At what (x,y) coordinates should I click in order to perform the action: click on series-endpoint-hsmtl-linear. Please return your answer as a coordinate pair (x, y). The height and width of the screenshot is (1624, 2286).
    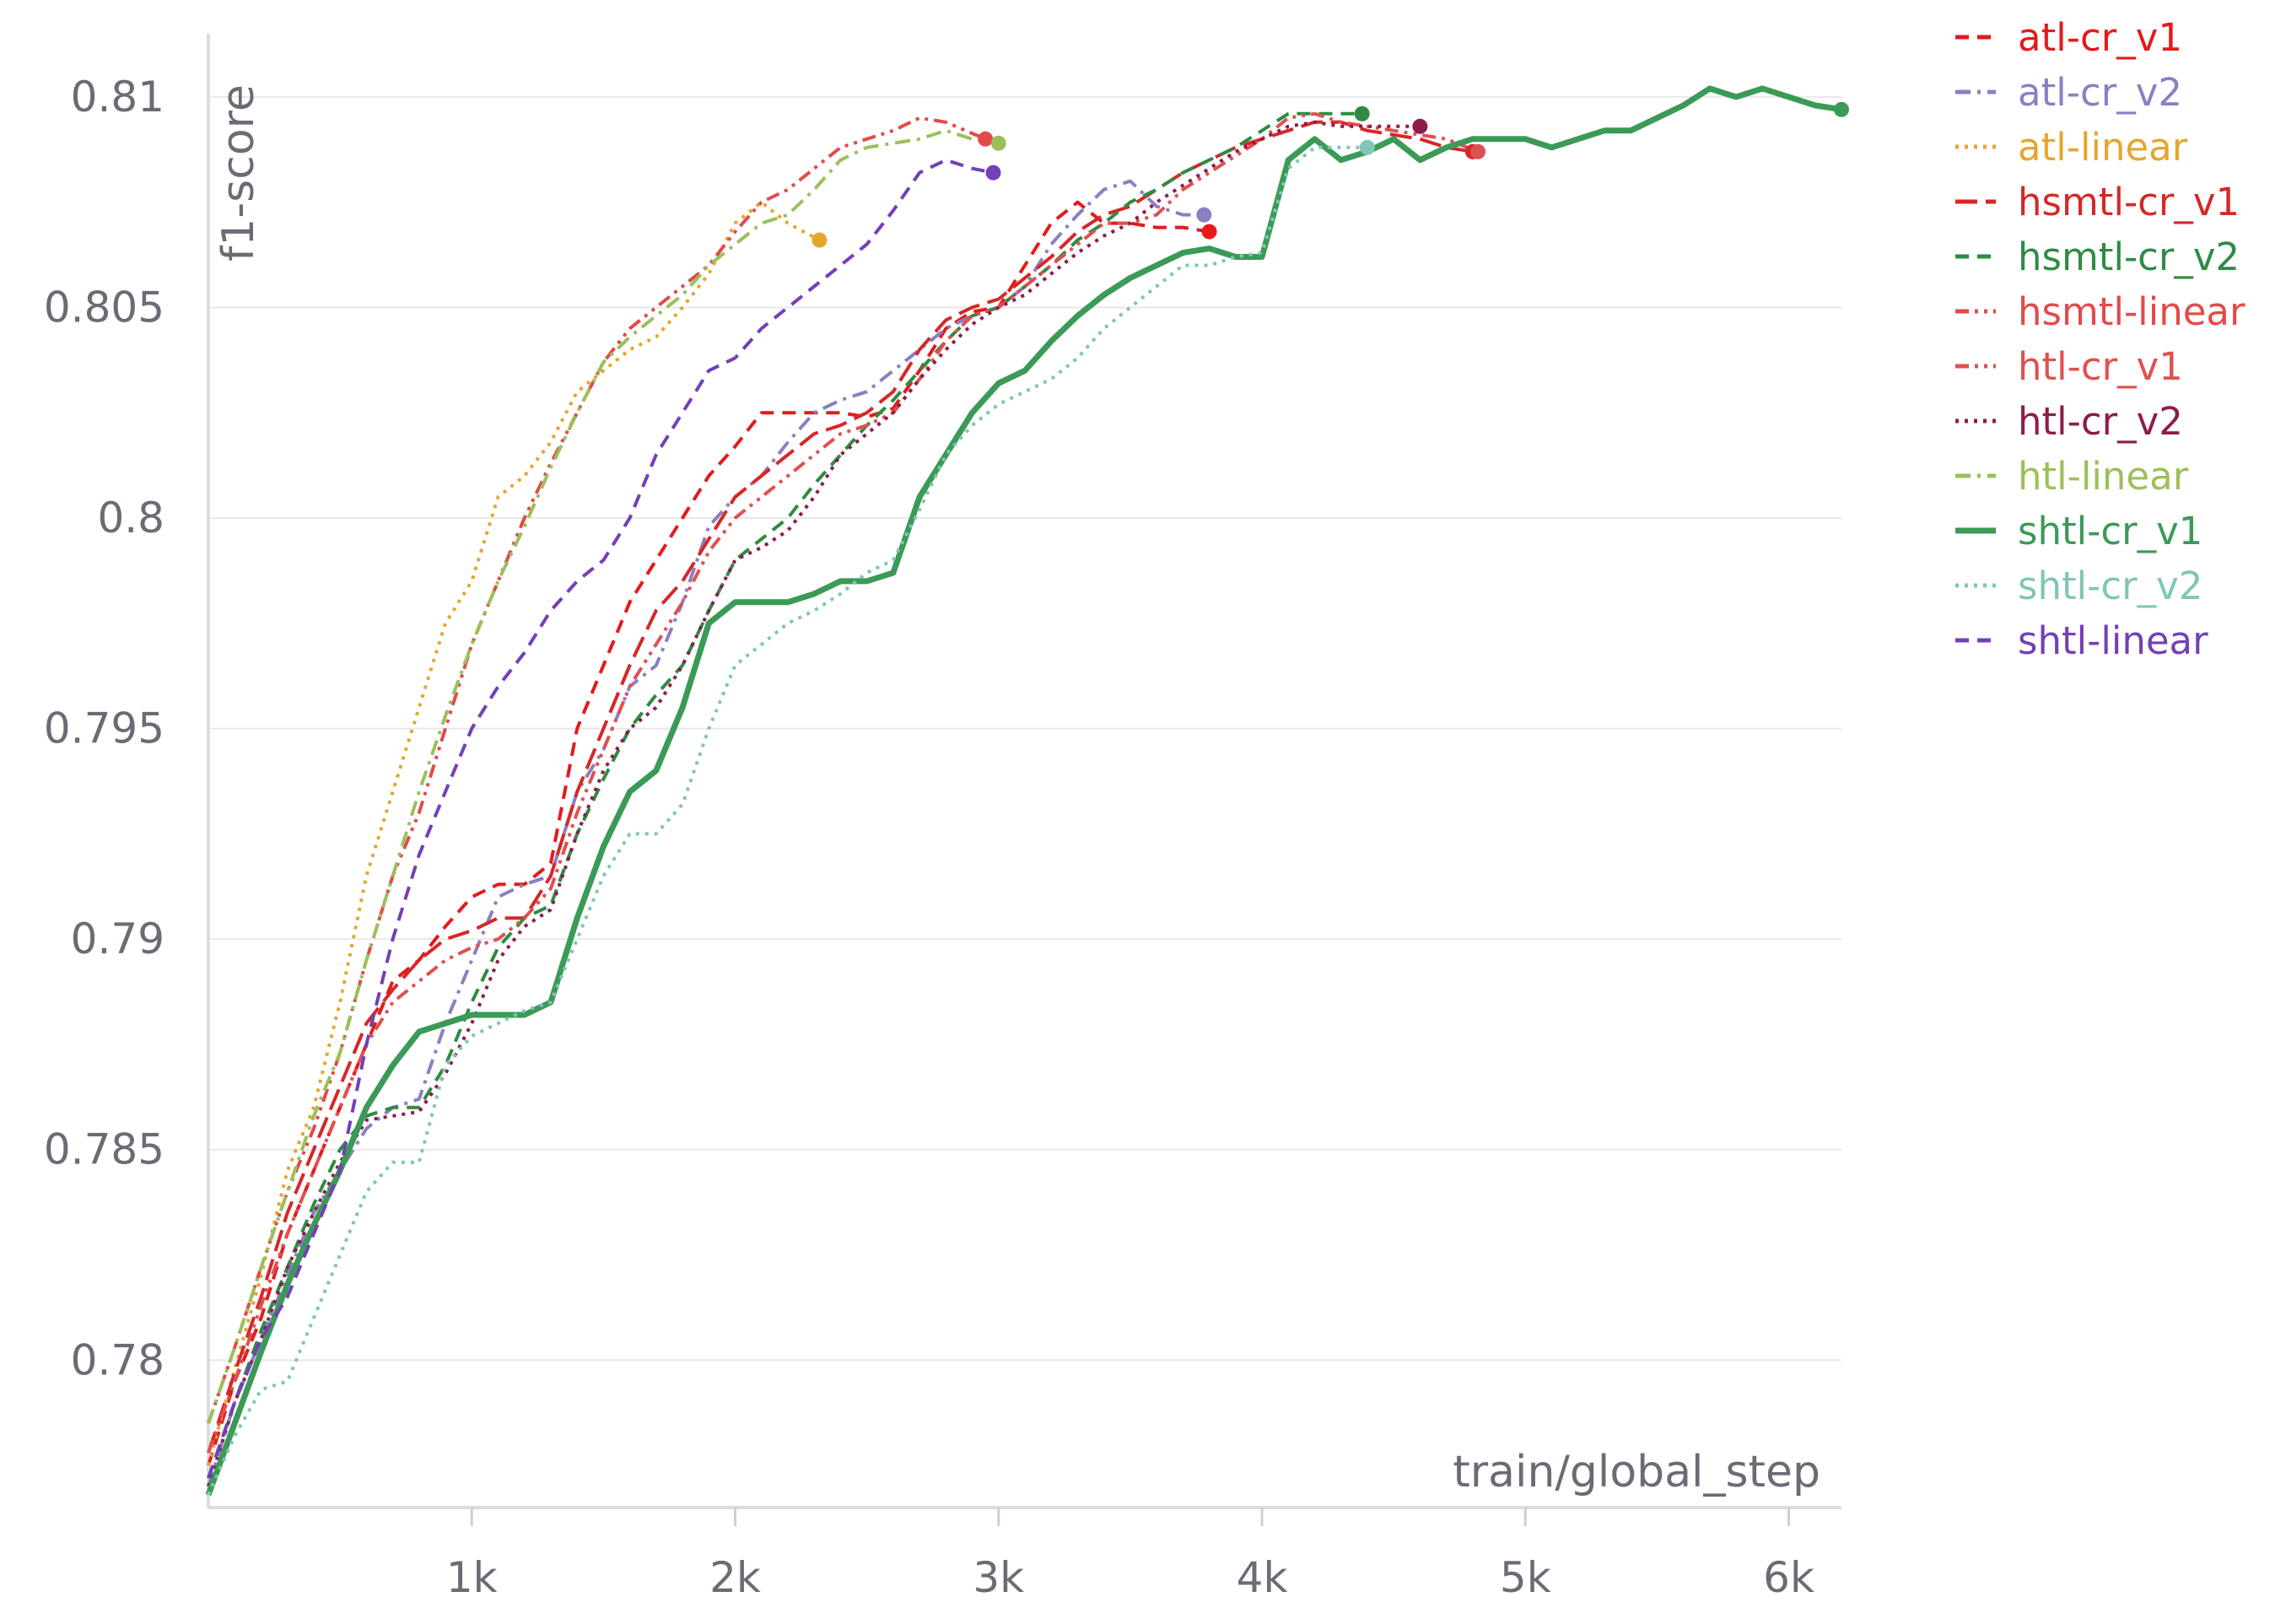
    Looking at the image, I should click on (986, 139).